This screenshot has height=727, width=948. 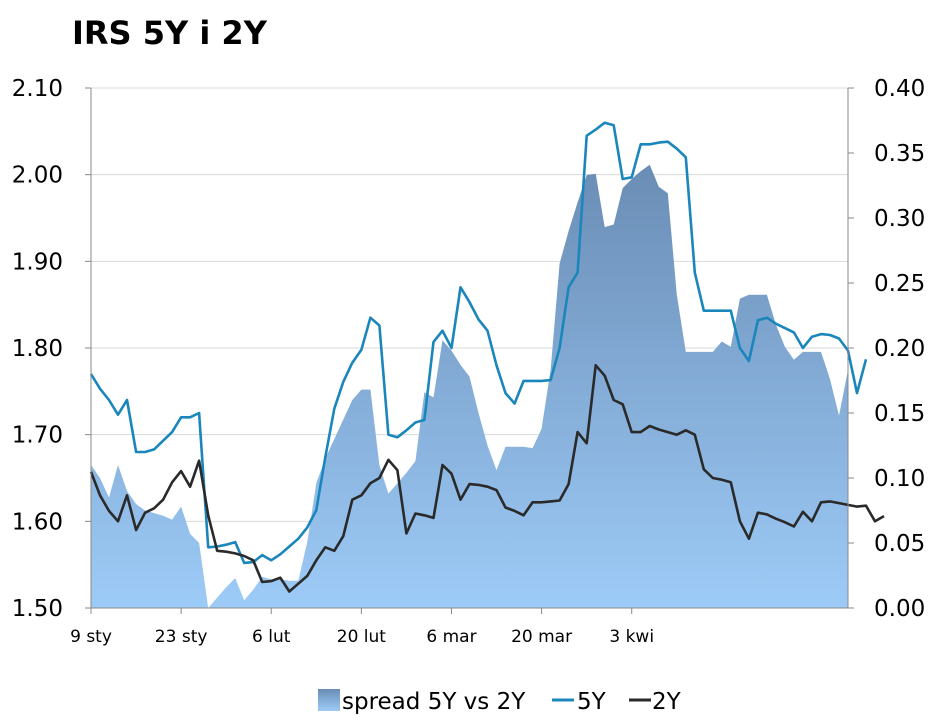 What do you see at coordinates (899, 479) in the screenshot?
I see `right-tick-label: 0.10` at bounding box center [899, 479].